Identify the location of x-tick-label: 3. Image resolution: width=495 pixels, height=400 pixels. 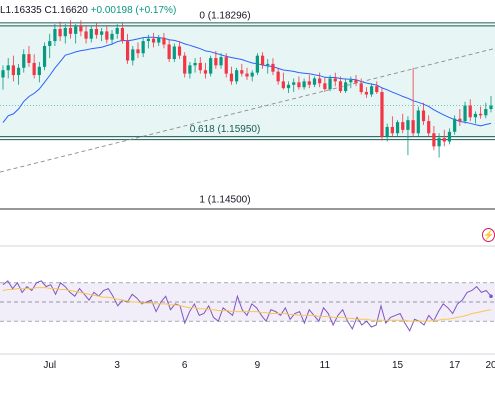
(117, 365).